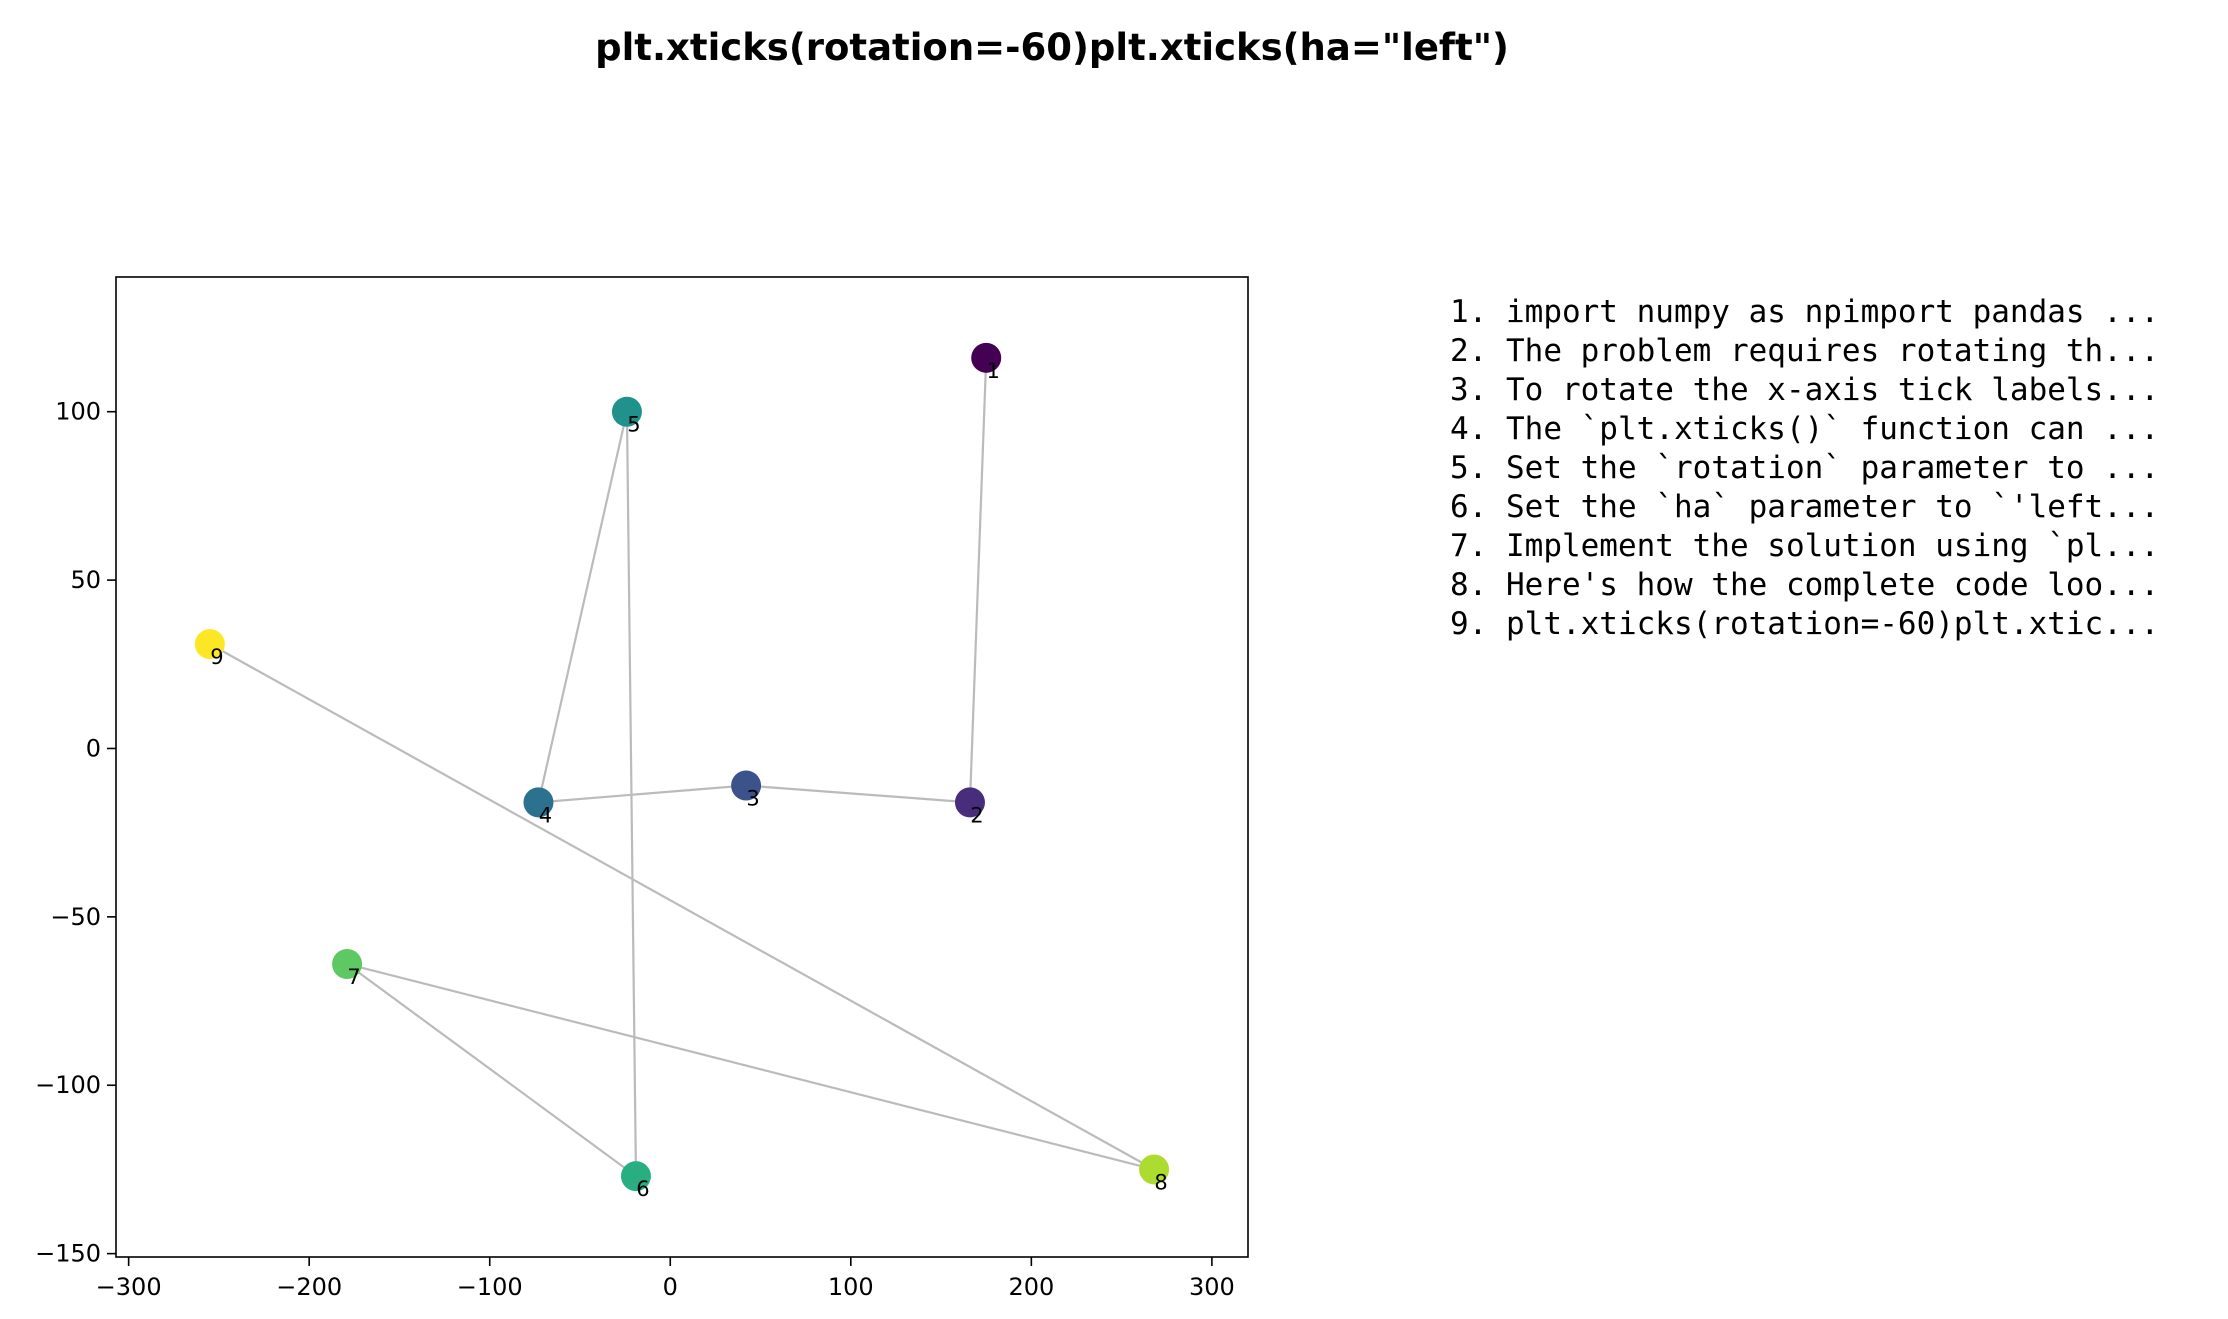 The image size is (2228, 1319). What do you see at coordinates (851, 1287) in the screenshot?
I see `x-tick-label: 100` at bounding box center [851, 1287].